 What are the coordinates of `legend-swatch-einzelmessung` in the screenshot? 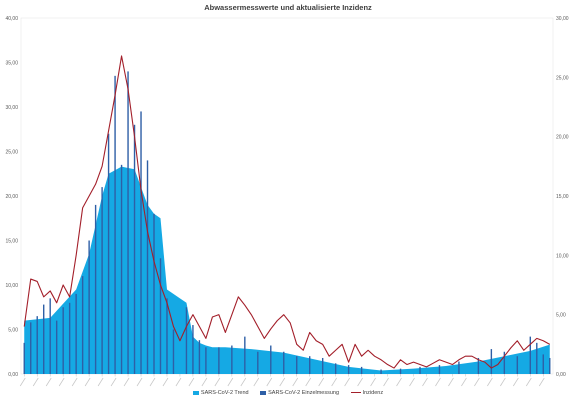 It's located at (263, 392).